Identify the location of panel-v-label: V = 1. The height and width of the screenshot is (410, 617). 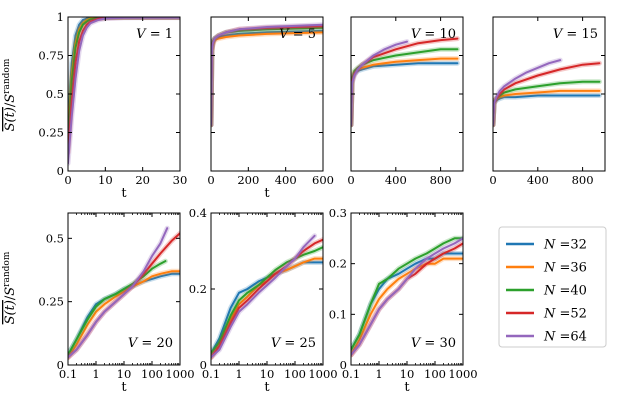
(154, 34).